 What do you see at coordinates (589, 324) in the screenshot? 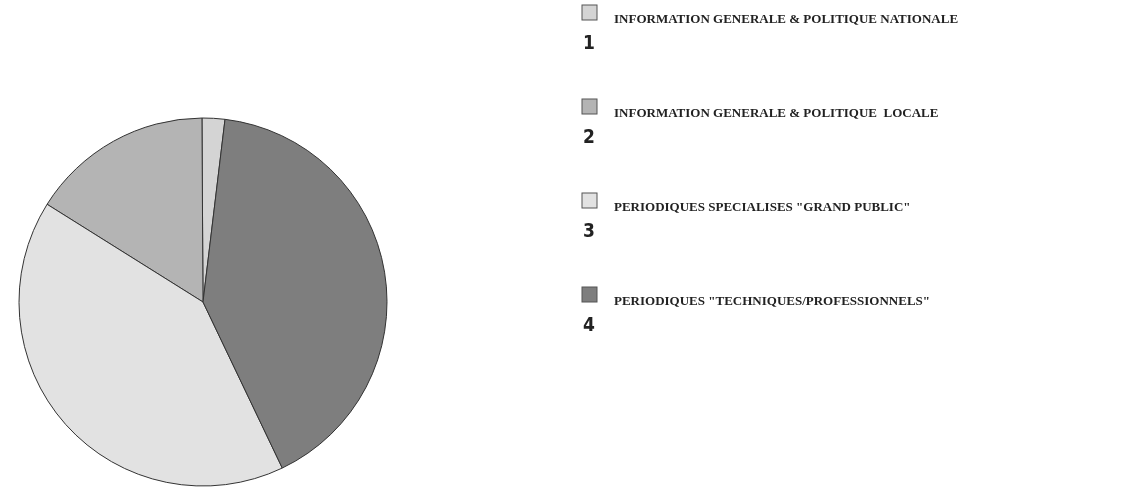
I see `text: 4` at bounding box center [589, 324].